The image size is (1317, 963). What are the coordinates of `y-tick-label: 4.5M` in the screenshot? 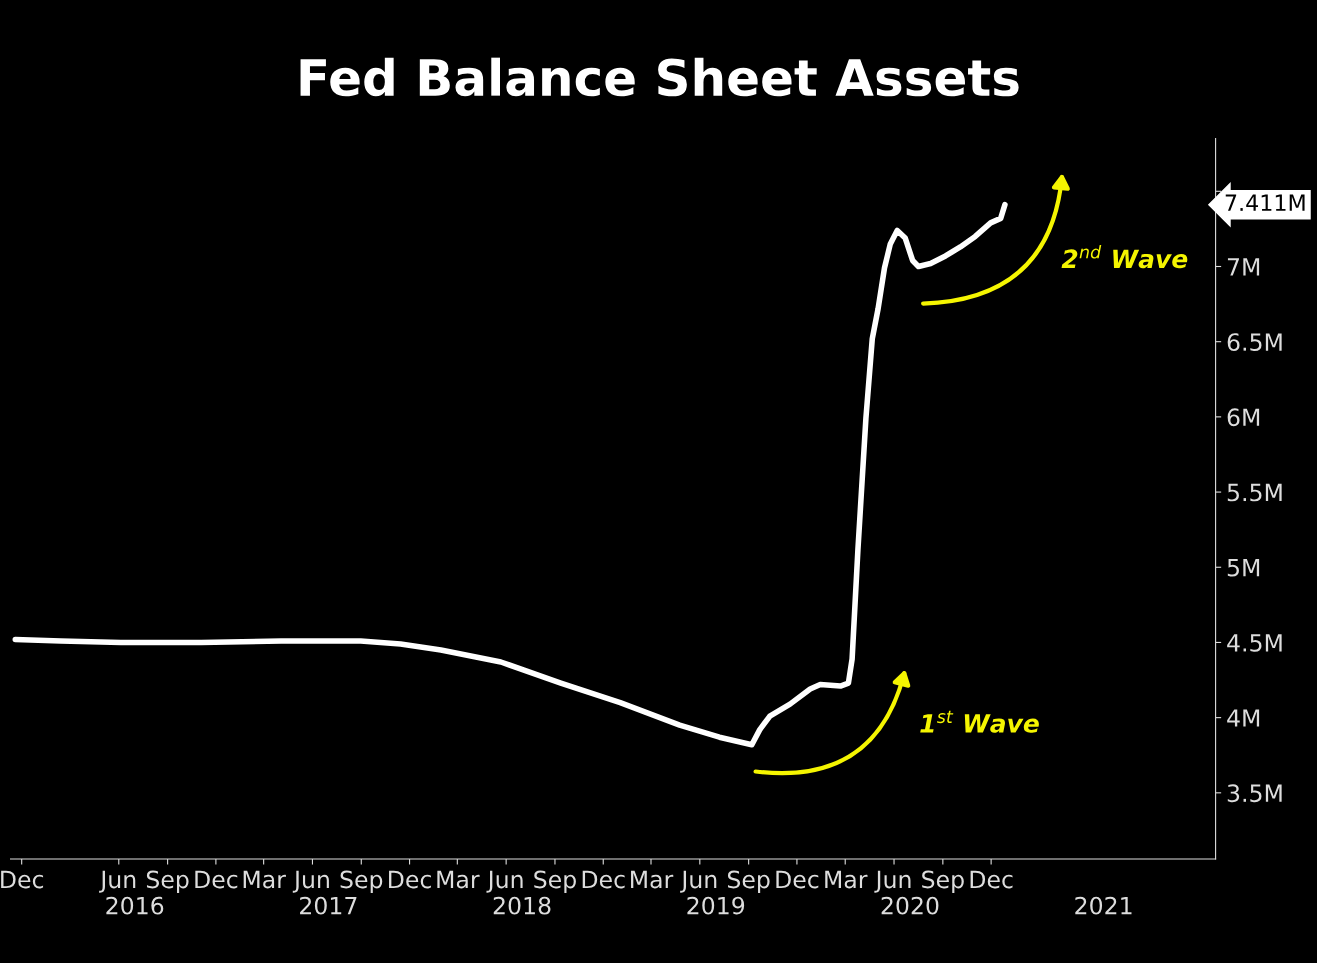 It's located at (1254, 643).